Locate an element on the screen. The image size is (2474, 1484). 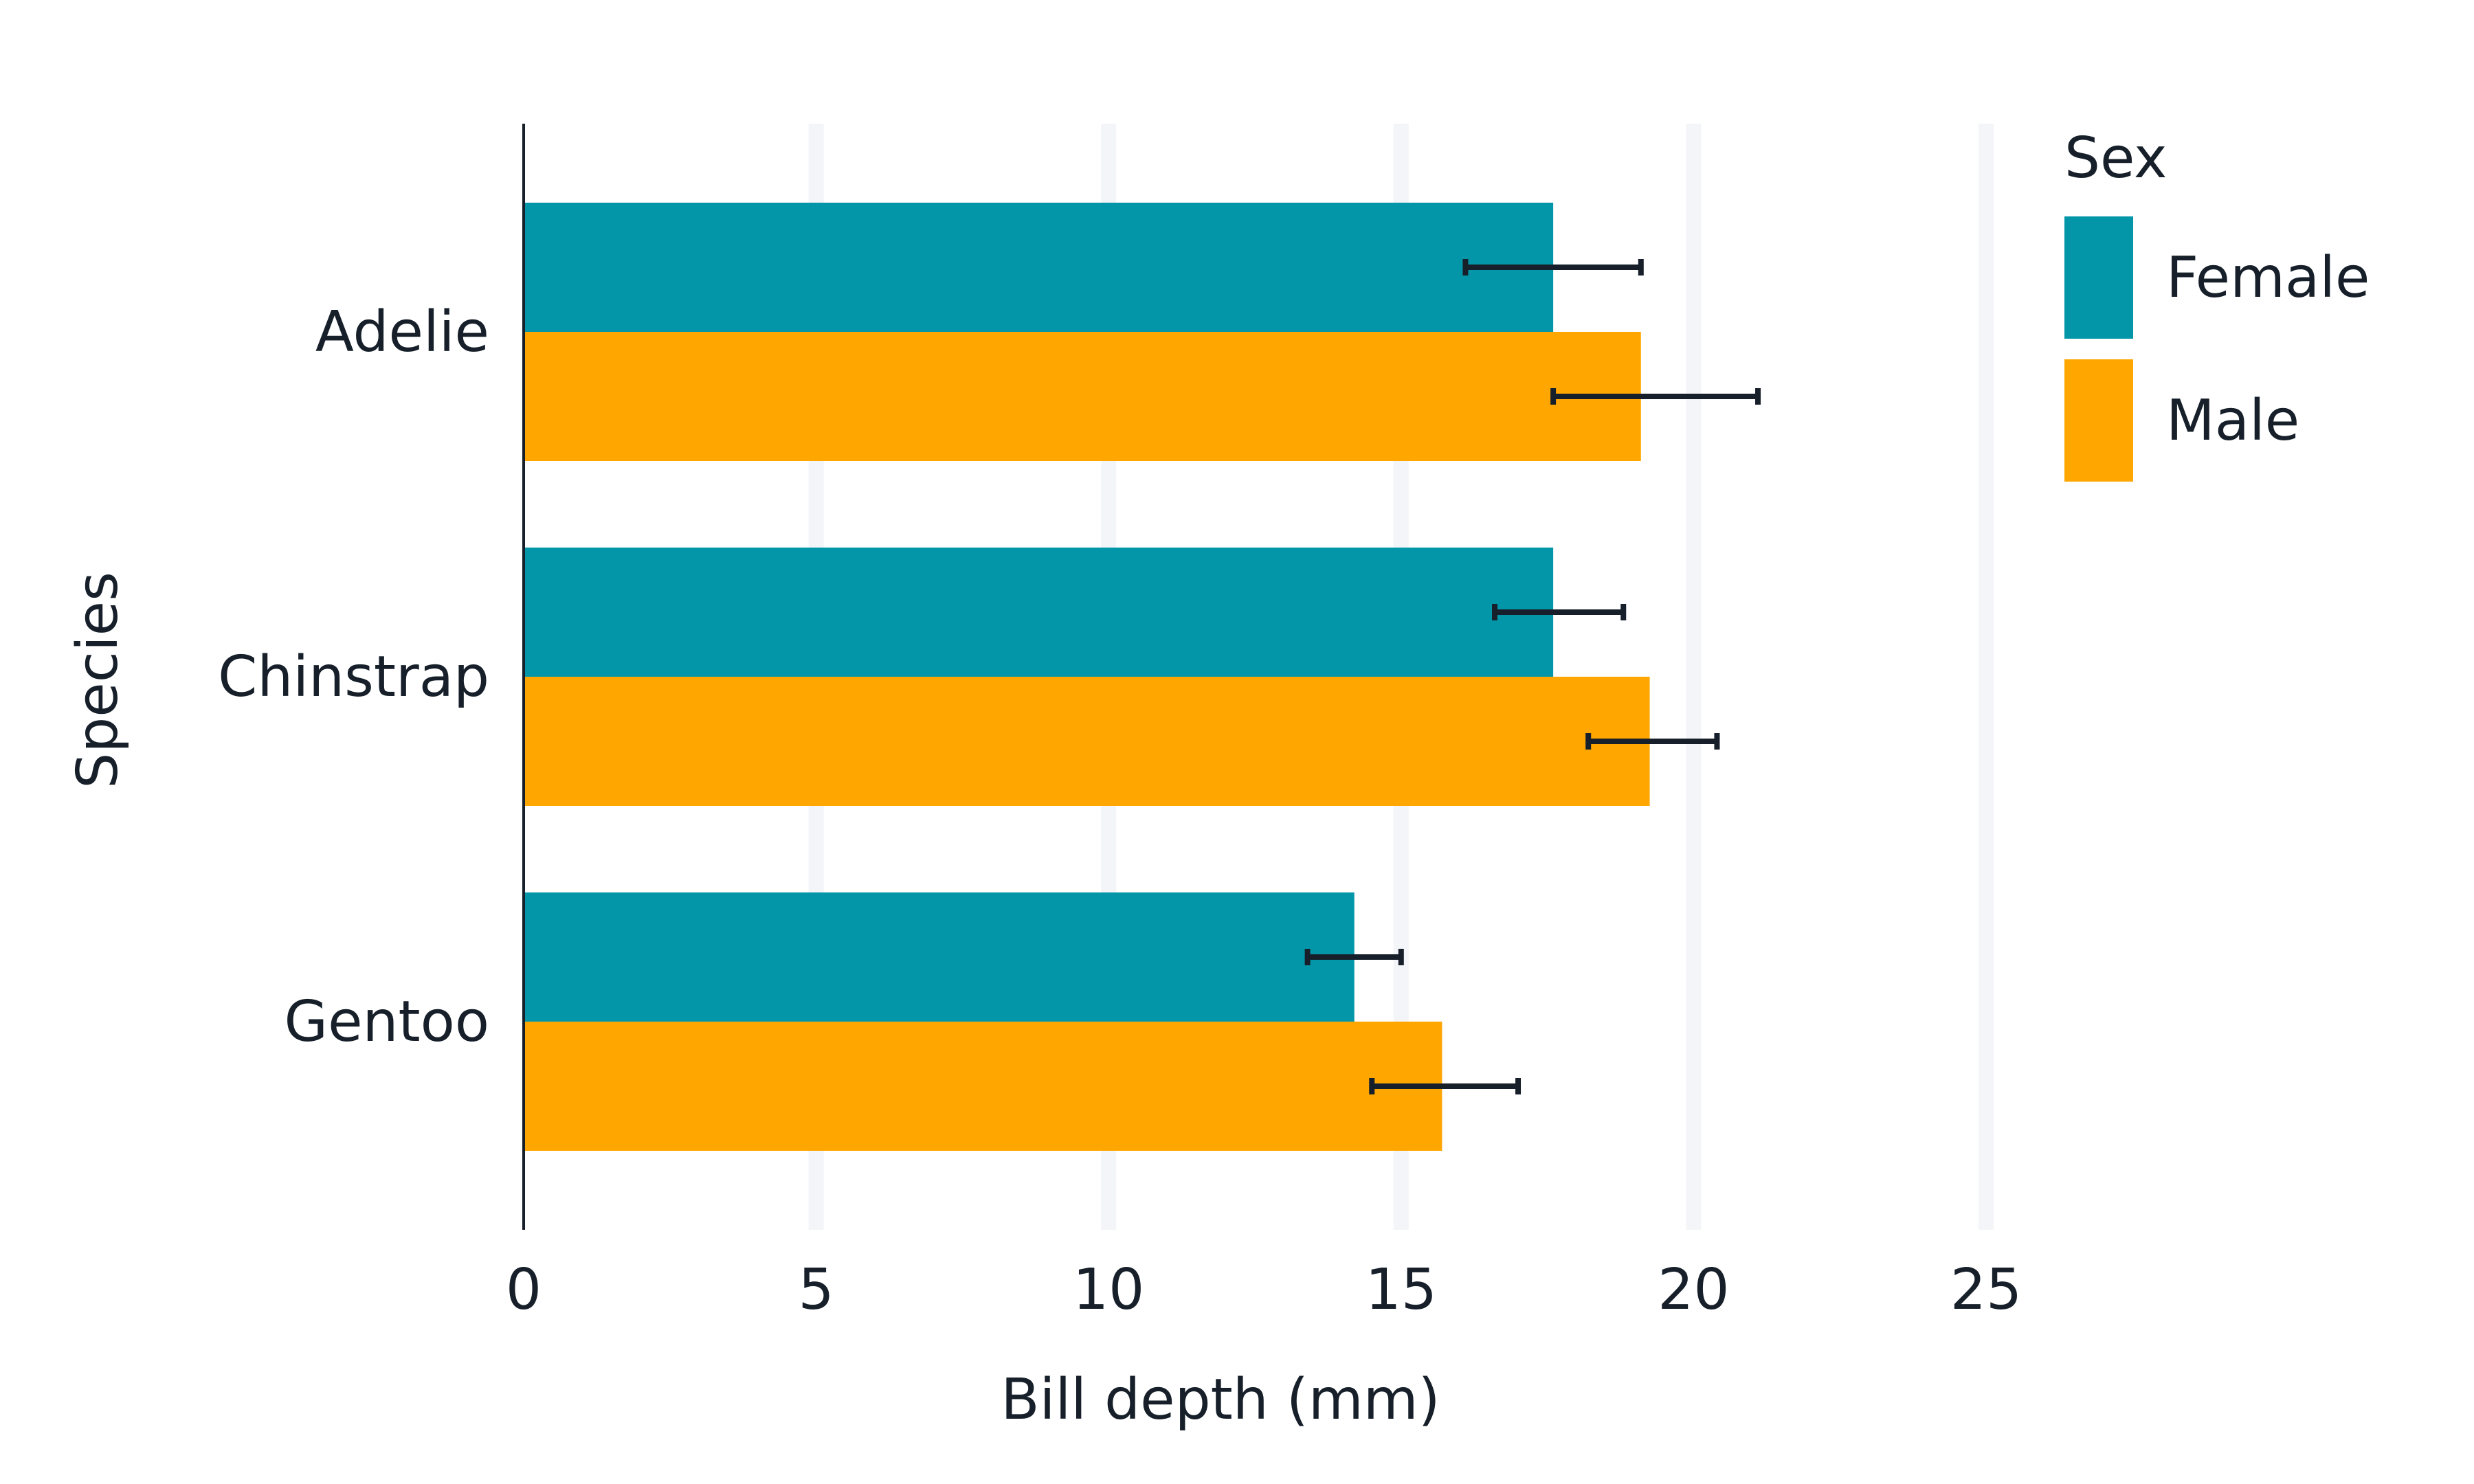
errorbar-chinstrap-female is located at coordinates (1559, 612).